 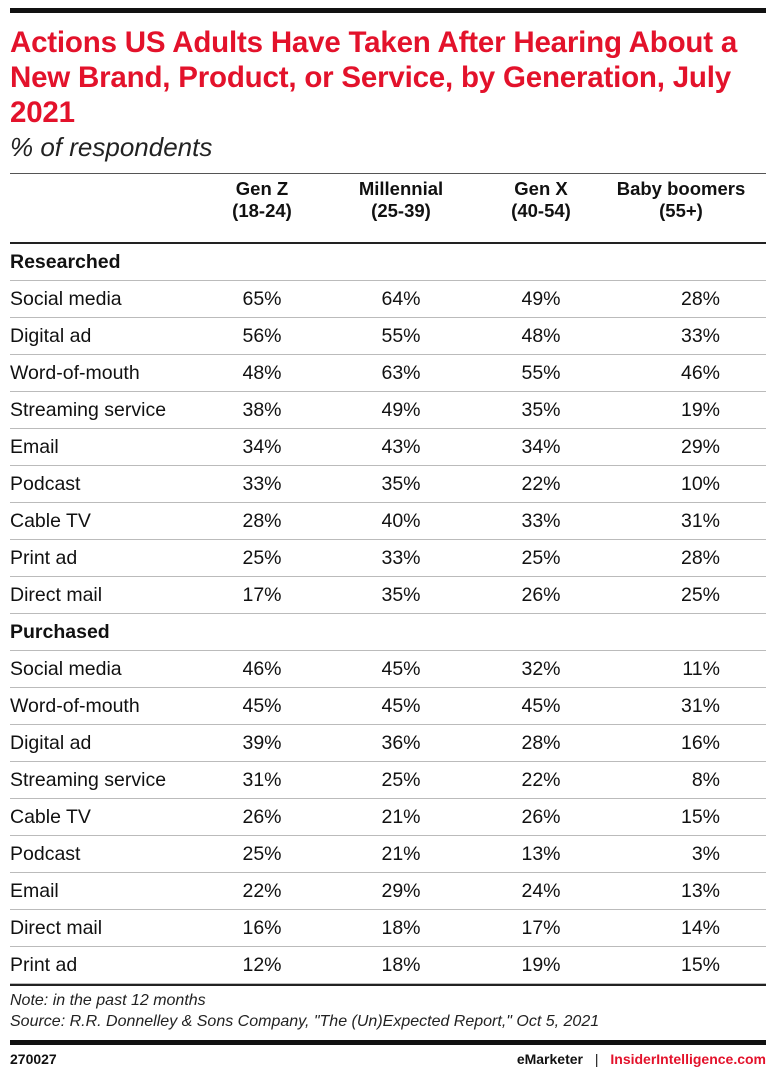 What do you see at coordinates (108, 1000) in the screenshot?
I see `note-text: Note: in the past 12 months` at bounding box center [108, 1000].